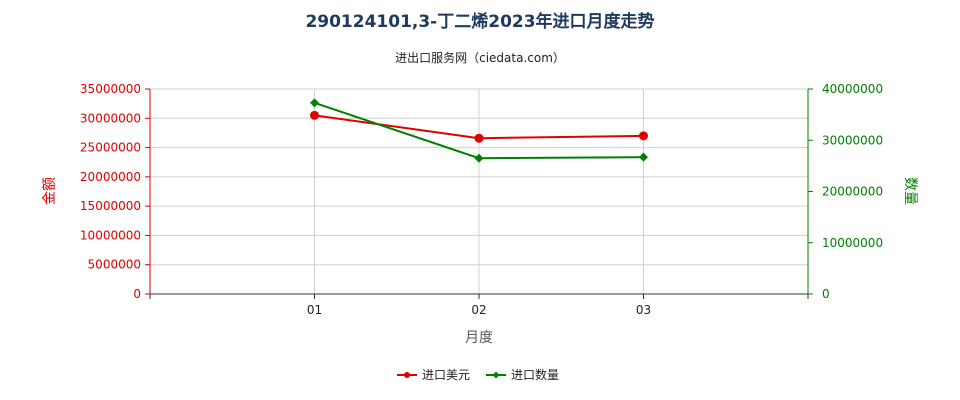  I want to click on right-tick-label: 30000000, so click(852, 140).